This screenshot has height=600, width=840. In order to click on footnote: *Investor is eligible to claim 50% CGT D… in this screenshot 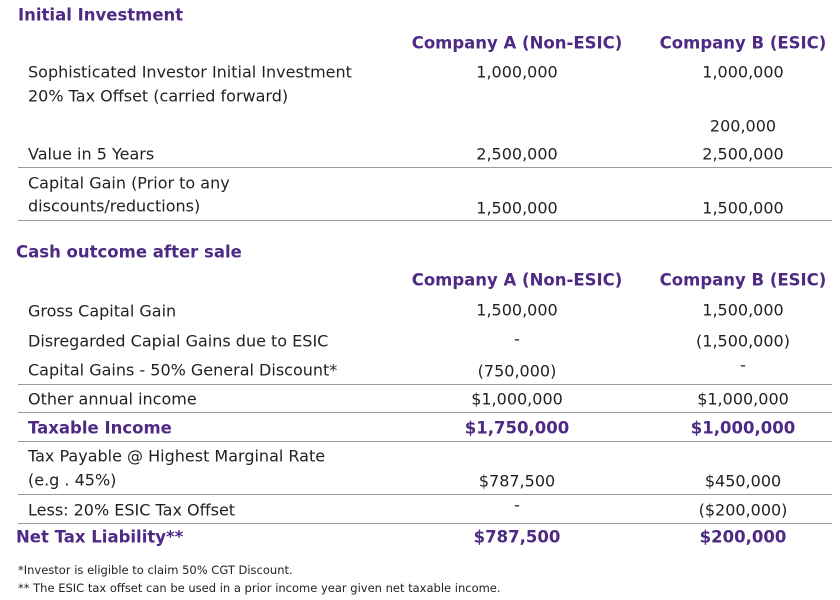, I will do `click(155, 570)`.